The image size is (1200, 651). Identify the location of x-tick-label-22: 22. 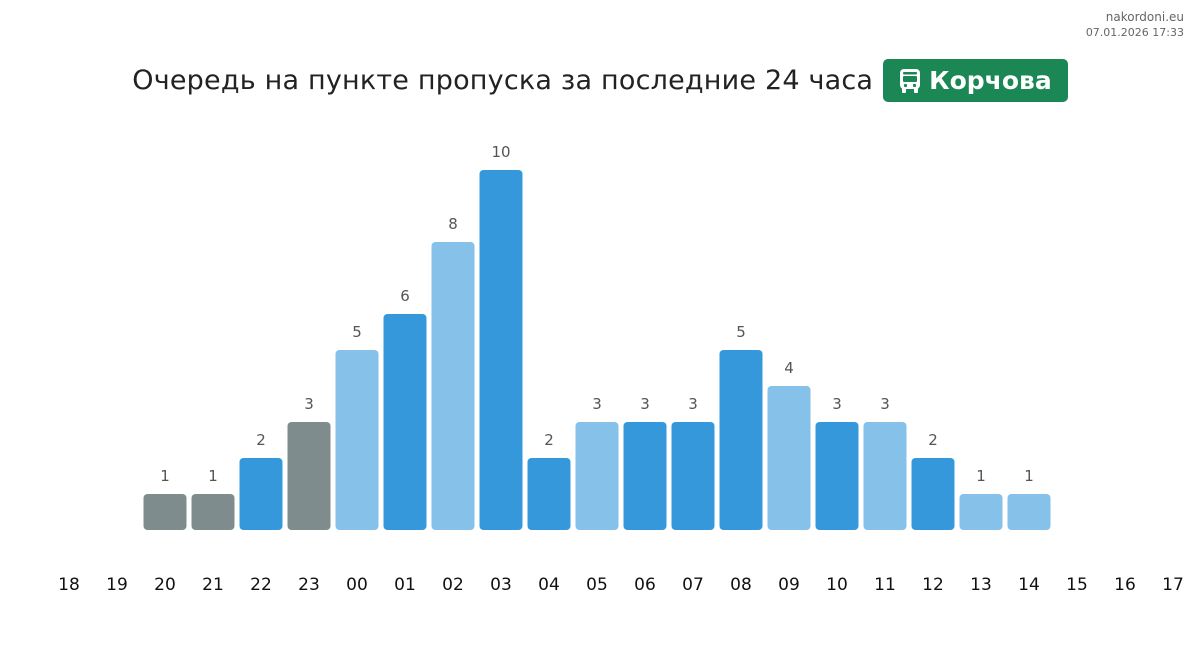
(261, 585).